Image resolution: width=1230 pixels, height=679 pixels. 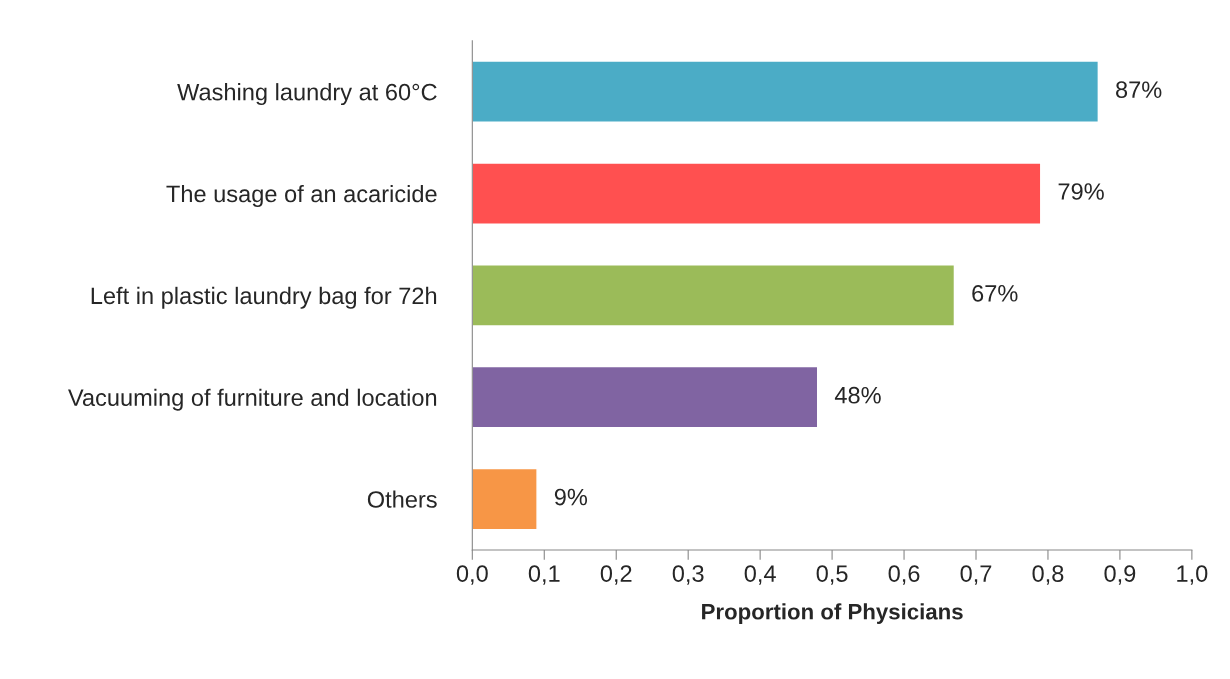 What do you see at coordinates (472, 575) in the screenshot?
I see `x-tick-label: 0,0` at bounding box center [472, 575].